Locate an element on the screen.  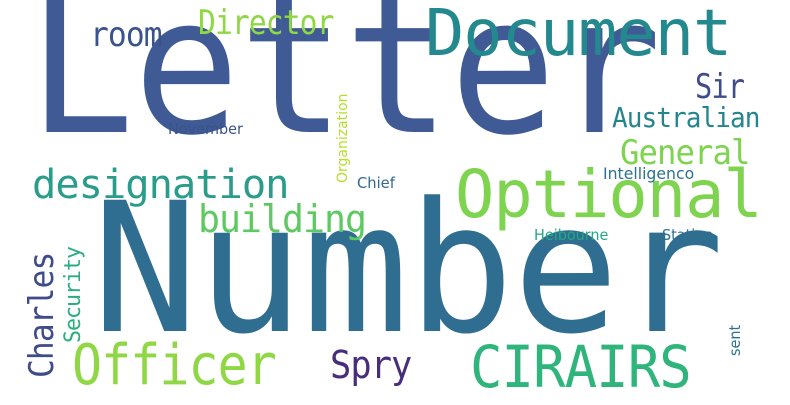
word-australian: Australian is located at coordinates (686, 117).